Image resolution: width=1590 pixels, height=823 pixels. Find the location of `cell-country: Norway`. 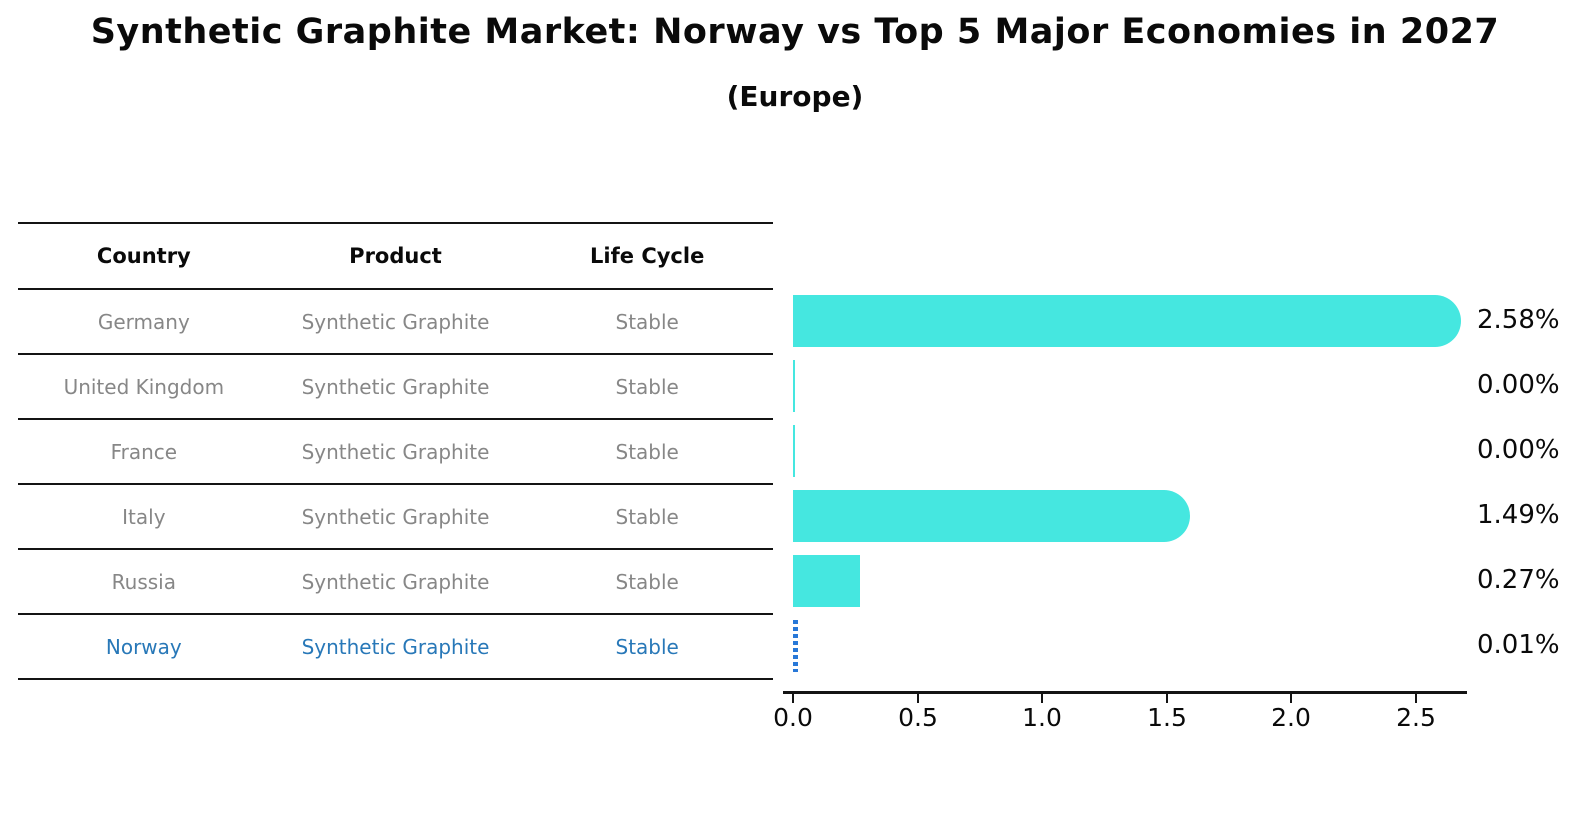

cell-country: Norway is located at coordinates (143, 646).